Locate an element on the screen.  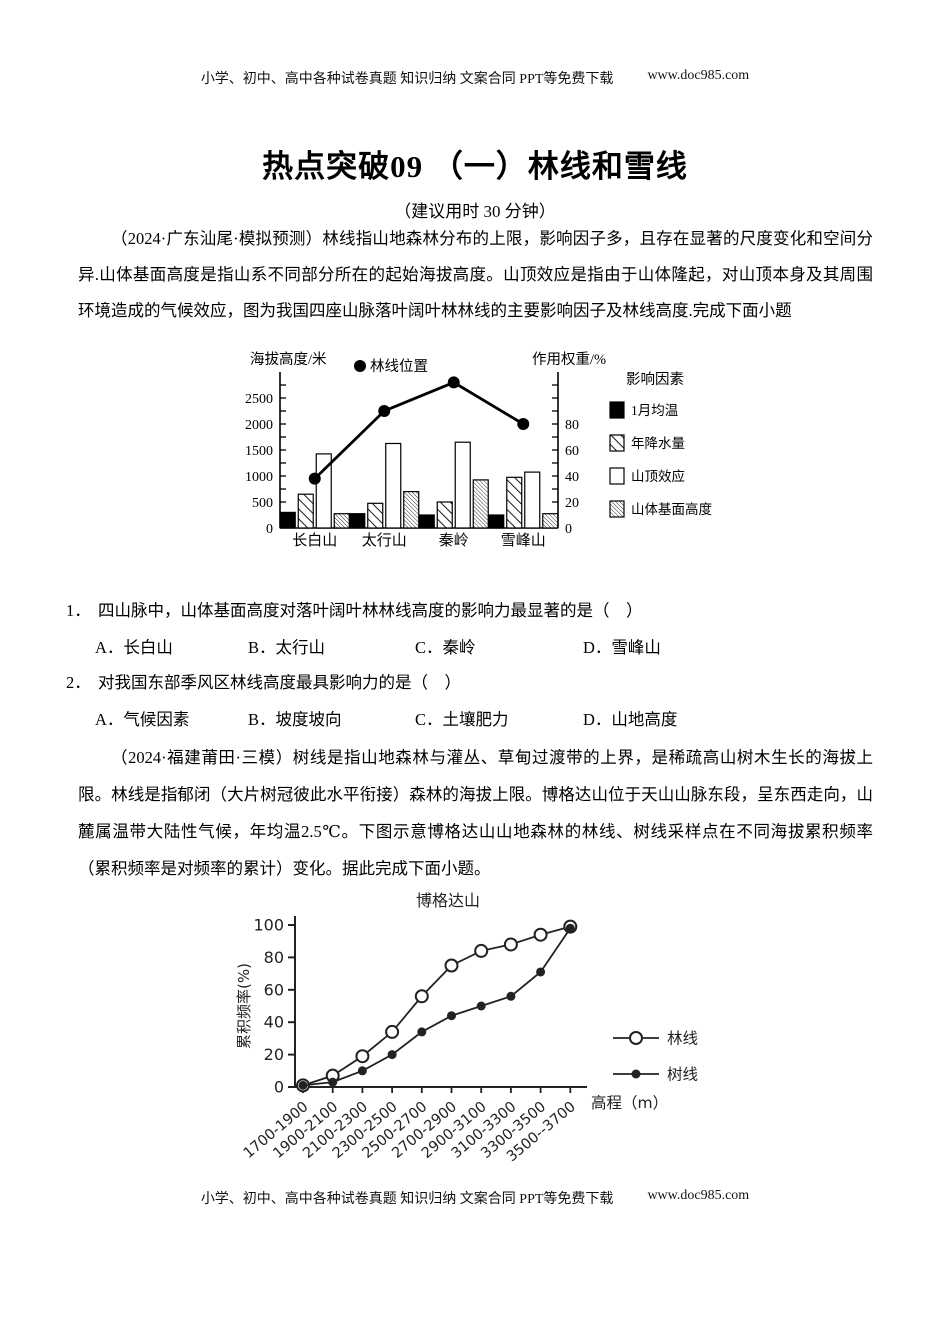
legend-title: 影响因素 is located at coordinates (655, 379).